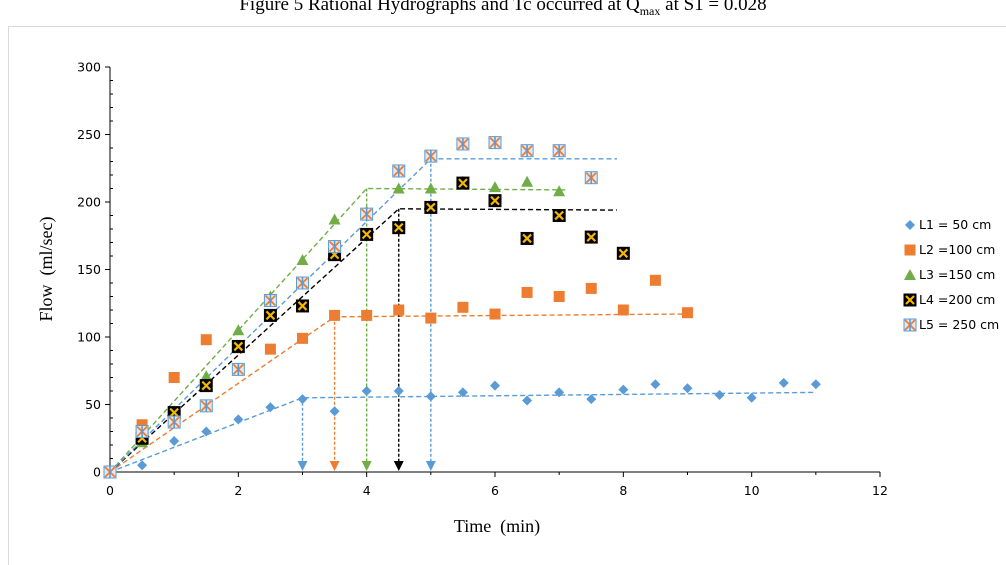  Describe the element at coordinates (955, 224) in the screenshot. I see `legend-label: L1 = 50 cm` at that location.